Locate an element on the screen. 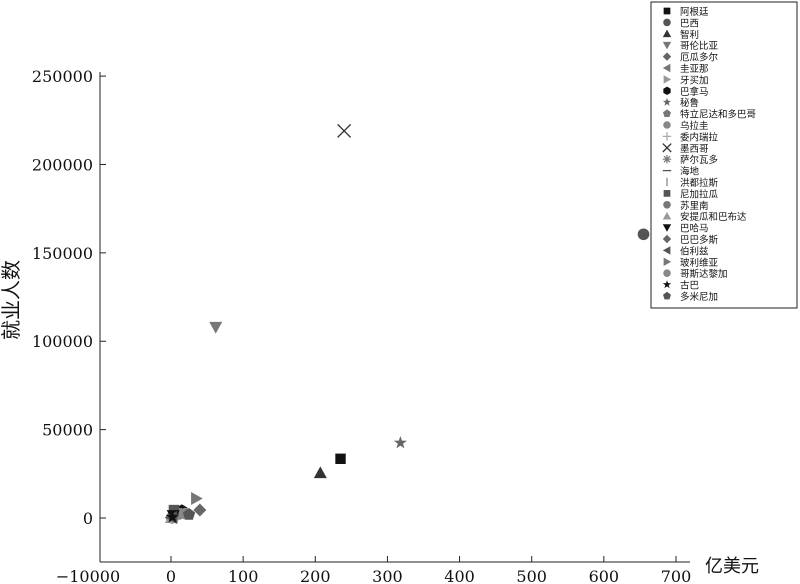  legend-label: 苏里南 is located at coordinates (694, 206).